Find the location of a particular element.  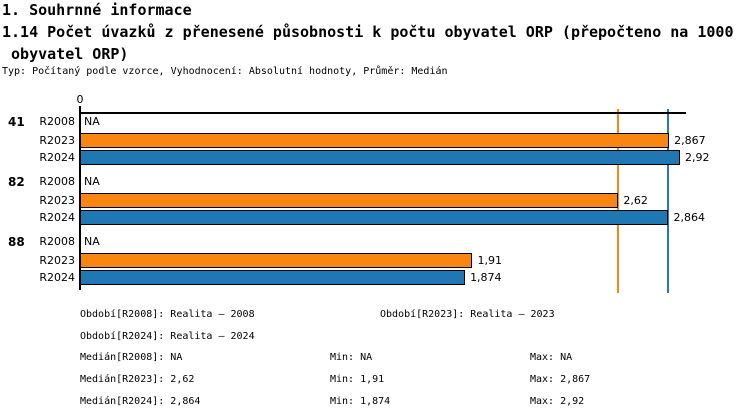

indicator-title-line2: obyvatel ORP) is located at coordinates (65, 54).